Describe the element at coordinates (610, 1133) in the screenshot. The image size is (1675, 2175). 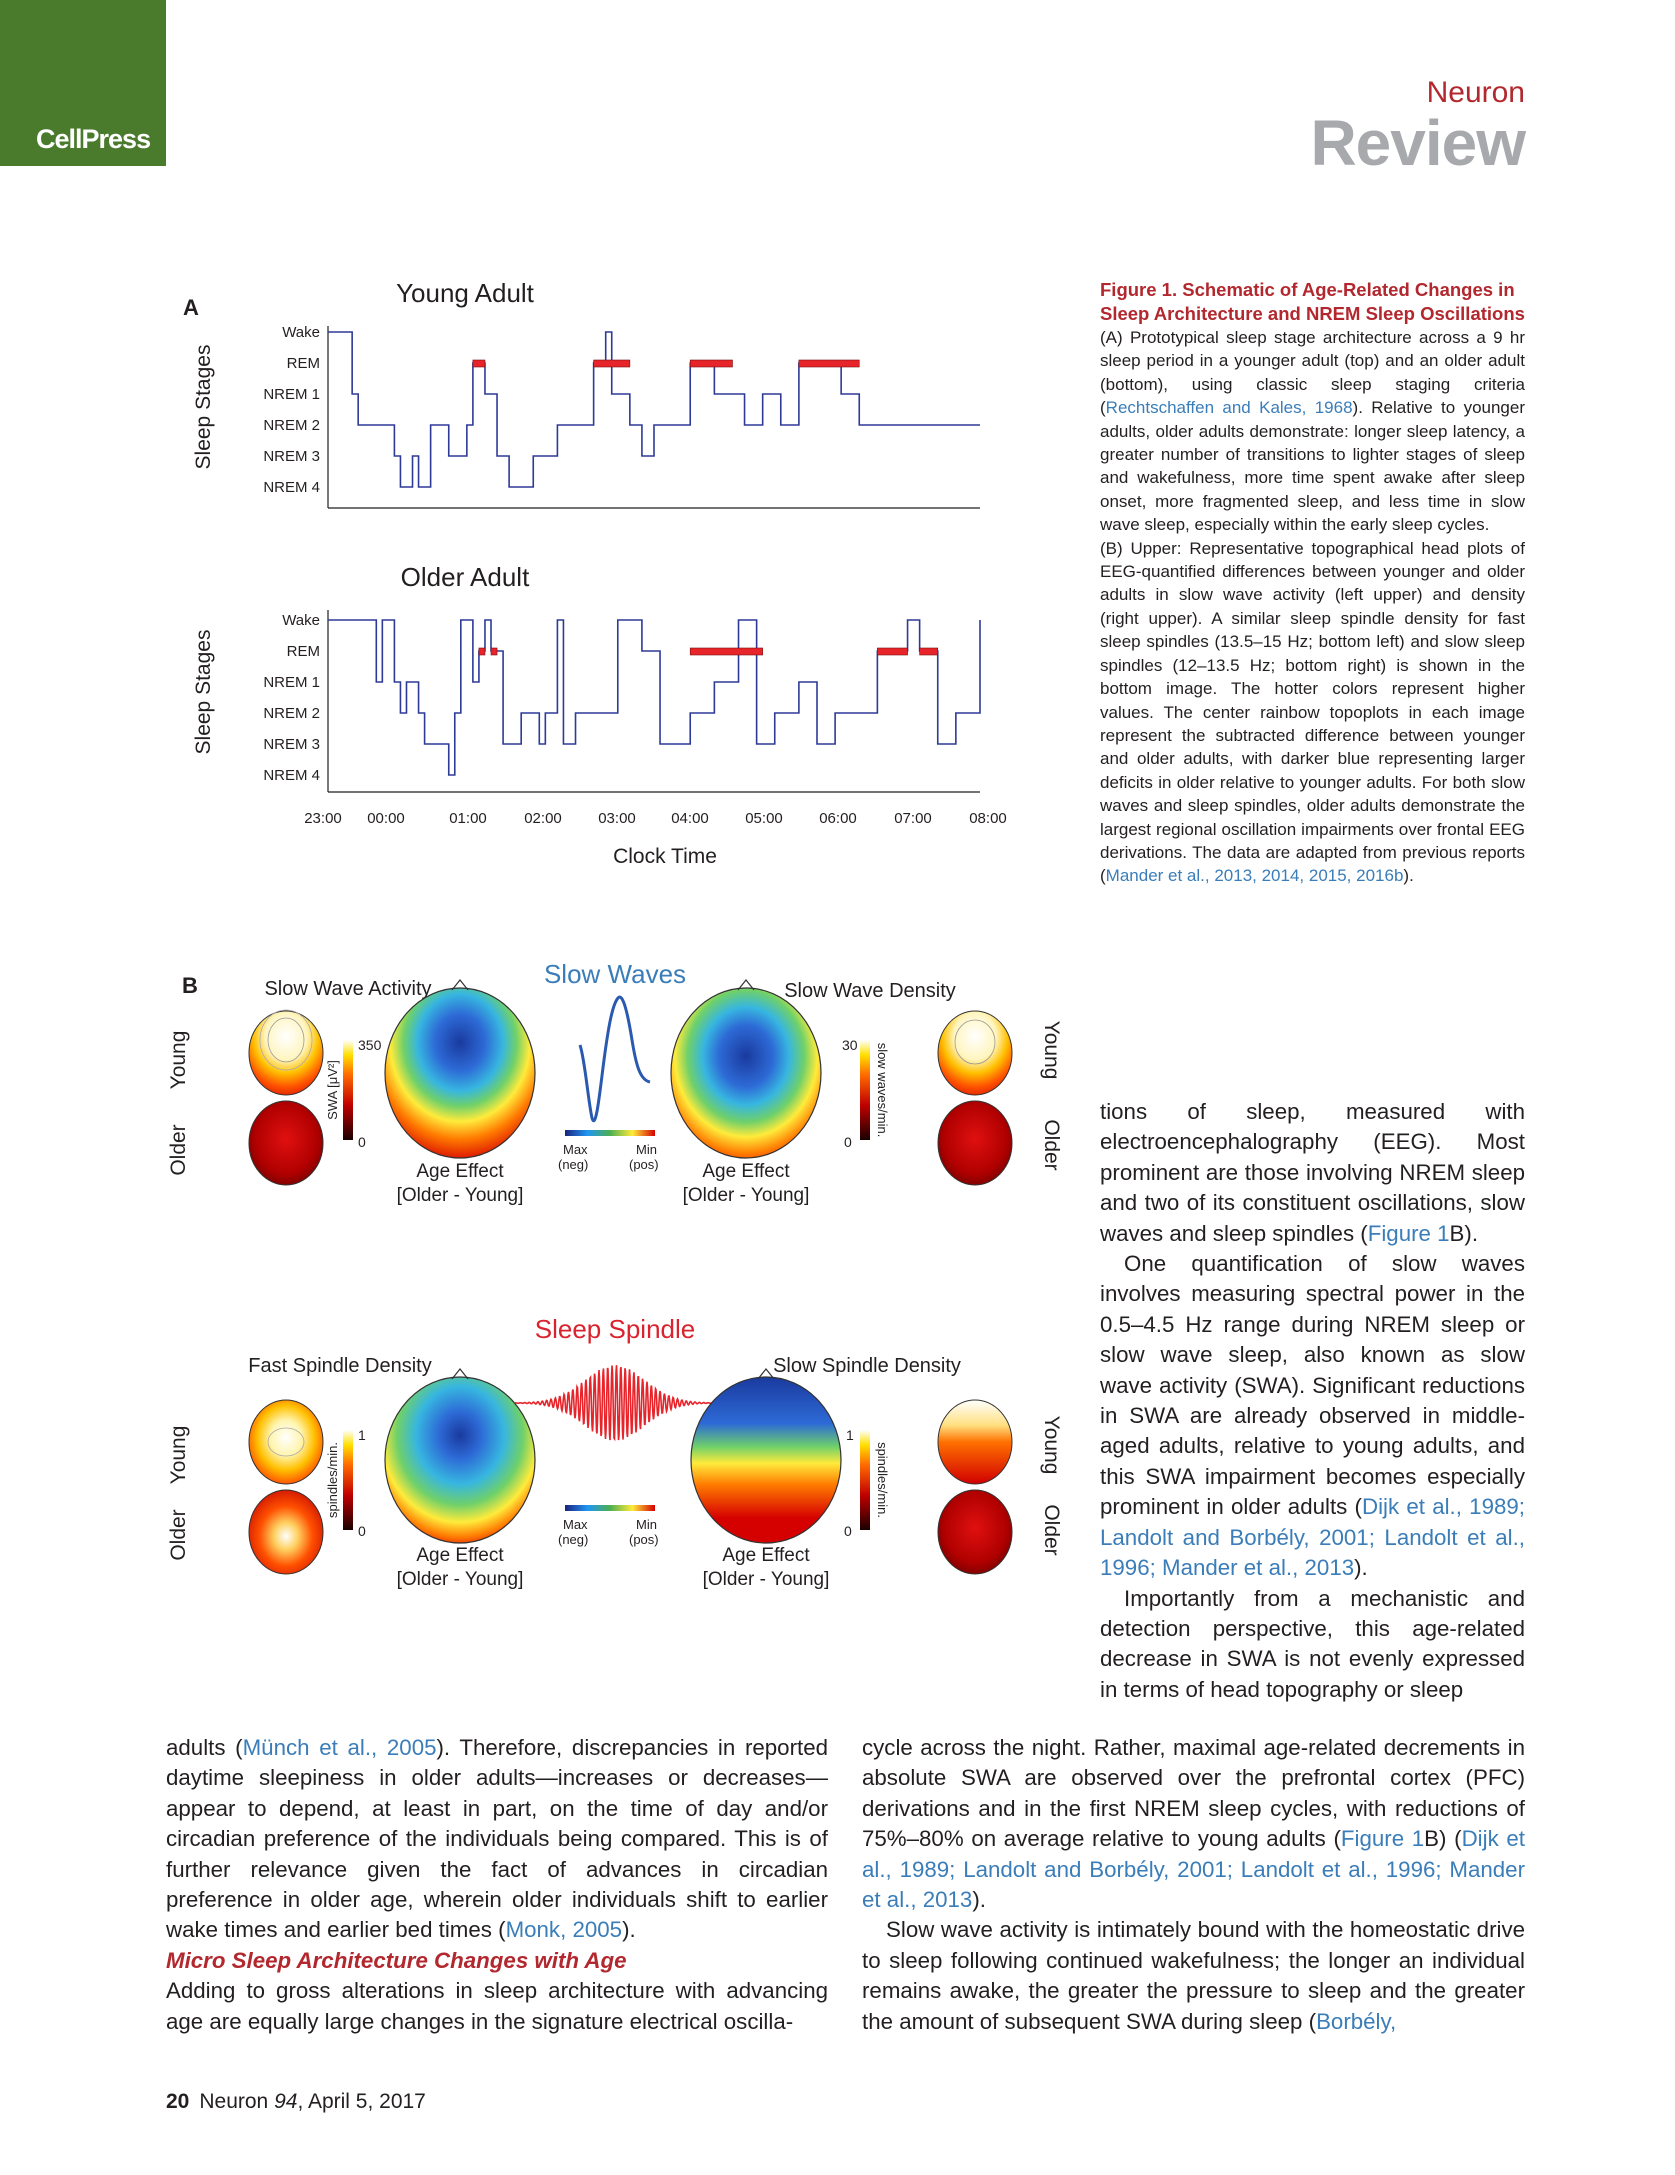
I see `slow-waves-rainbow-bar` at that location.